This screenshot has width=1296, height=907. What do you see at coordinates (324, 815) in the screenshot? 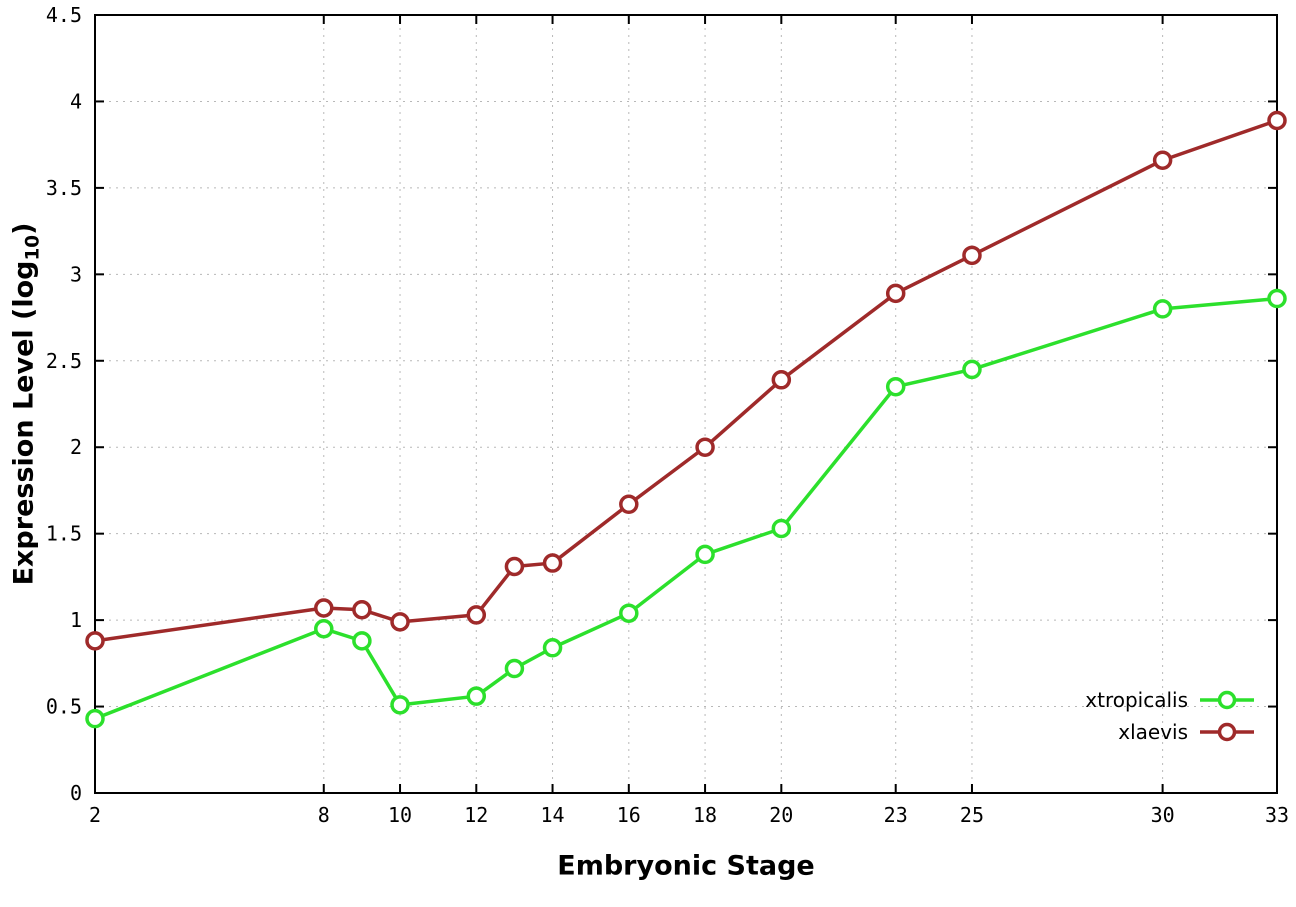
I see `svg-text: 8` at bounding box center [324, 815].